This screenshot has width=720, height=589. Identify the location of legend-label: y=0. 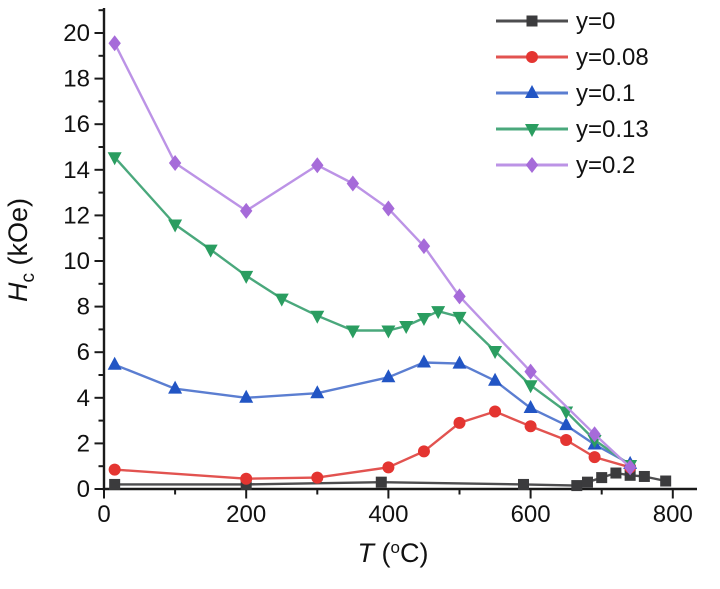
(595, 21).